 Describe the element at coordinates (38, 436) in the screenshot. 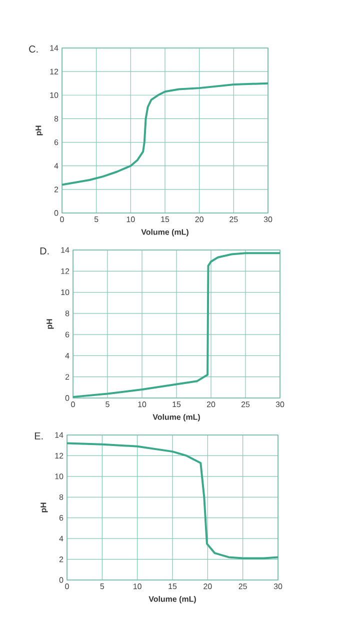

I see `chart-title: E.` at that location.